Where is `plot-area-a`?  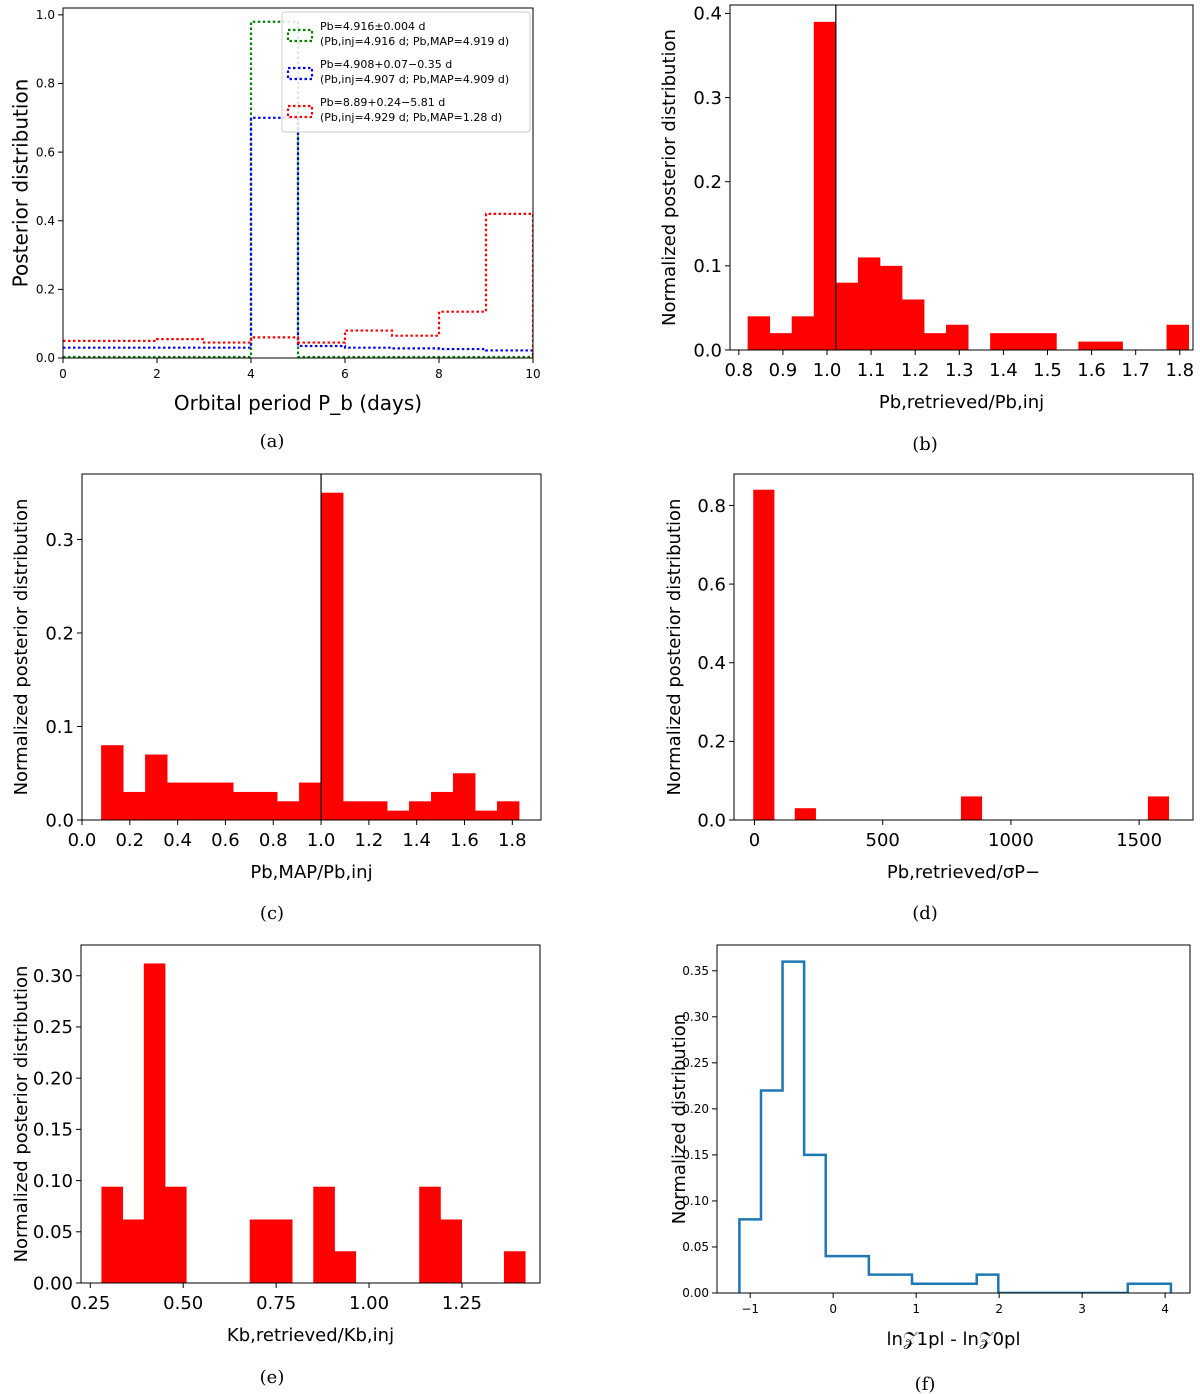 plot-area-a is located at coordinates (298, 189).